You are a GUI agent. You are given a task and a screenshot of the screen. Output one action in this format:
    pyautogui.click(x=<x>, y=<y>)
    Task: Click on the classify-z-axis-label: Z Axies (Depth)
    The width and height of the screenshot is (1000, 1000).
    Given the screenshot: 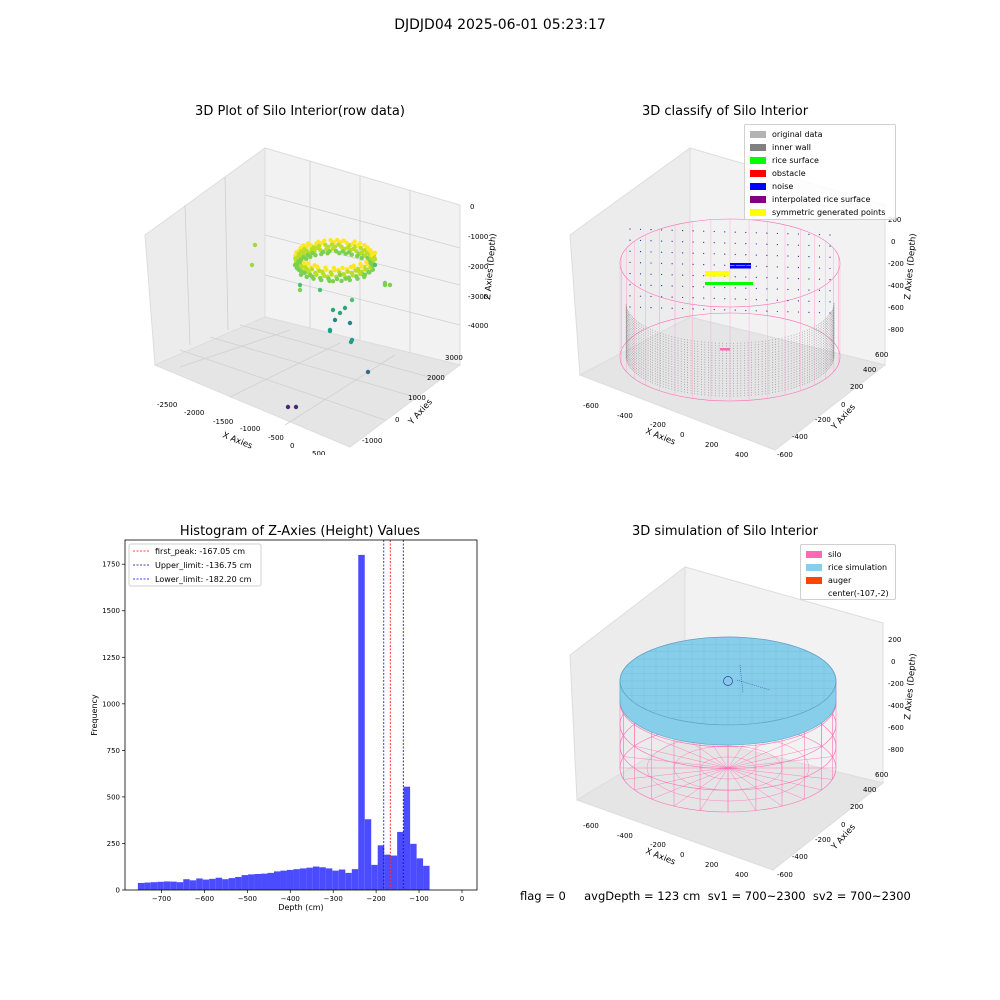 What is the action you would take?
    pyautogui.click(x=911, y=266)
    